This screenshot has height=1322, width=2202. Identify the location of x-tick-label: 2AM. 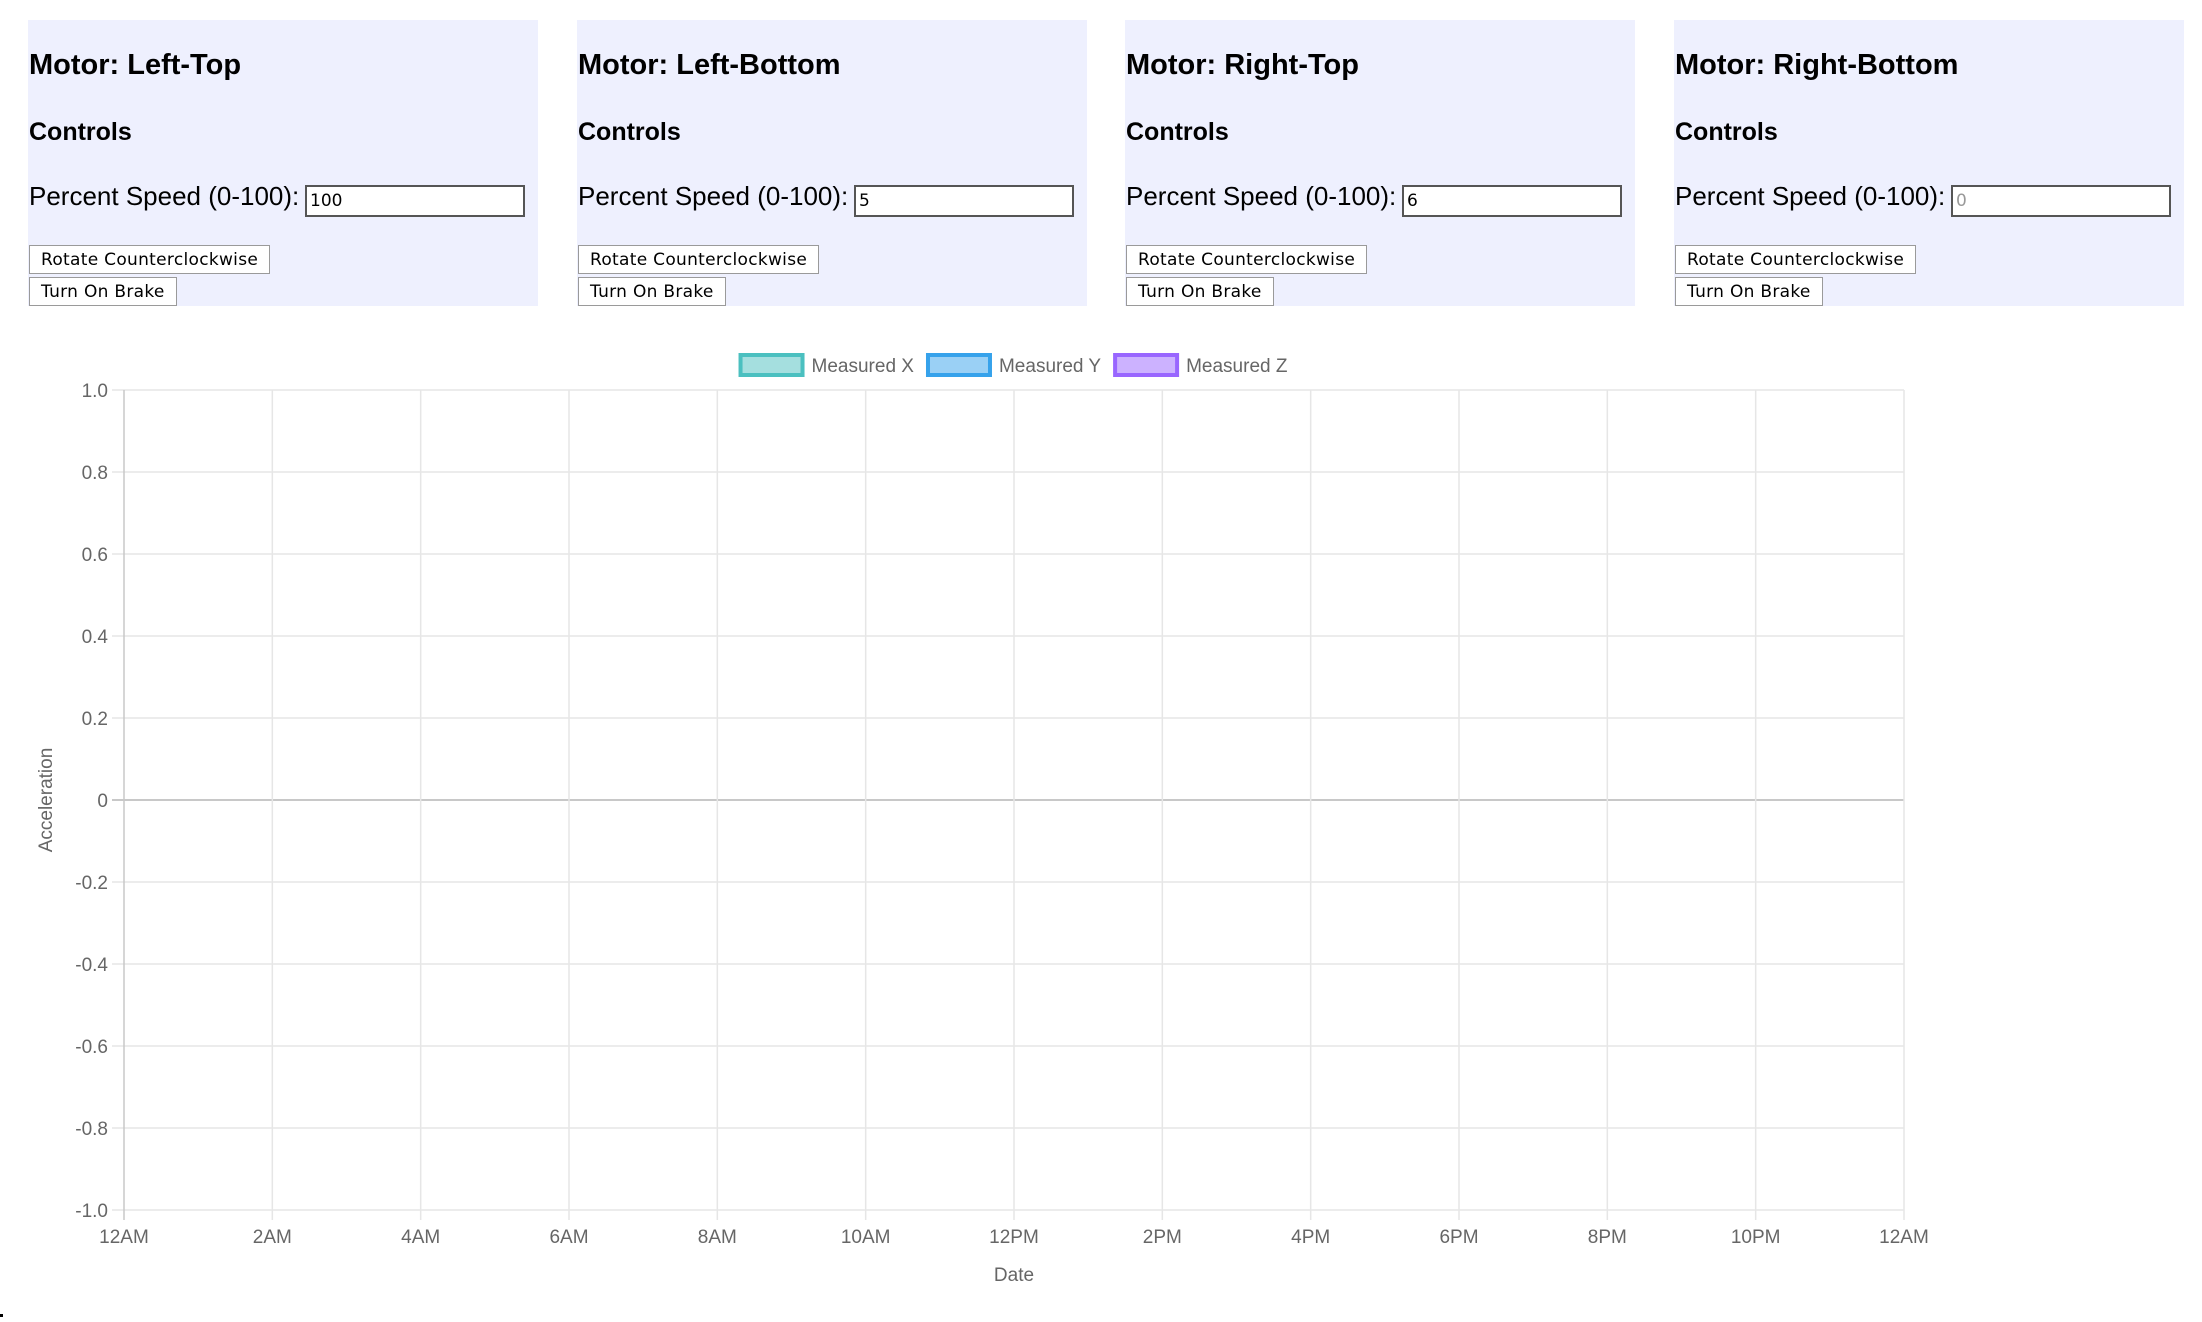
(272, 1237).